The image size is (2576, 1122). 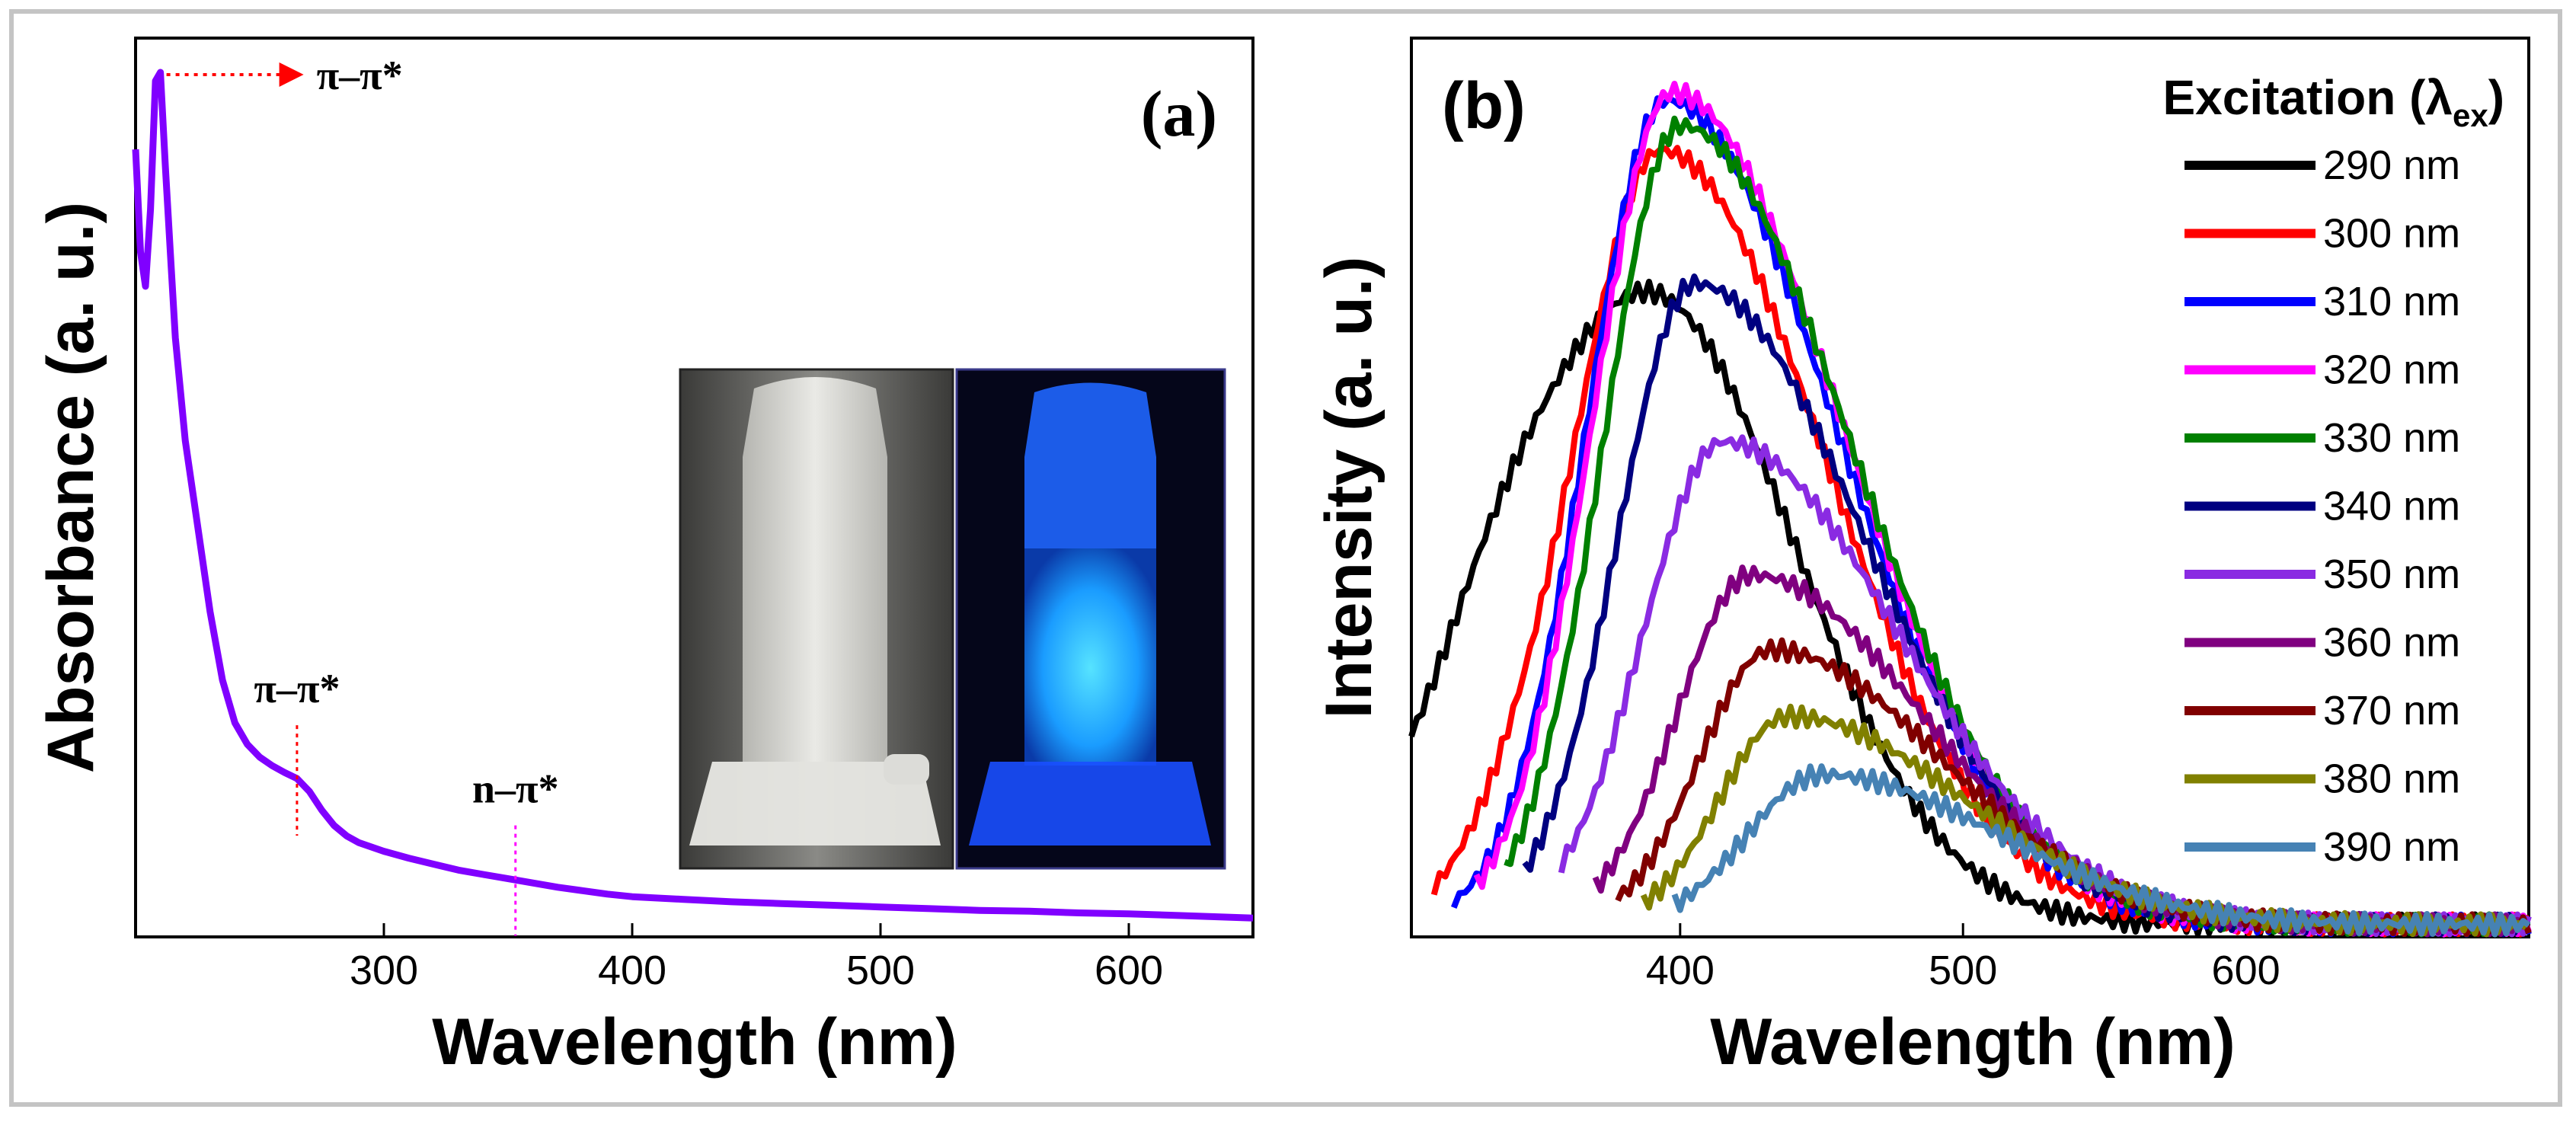 I want to click on panel-label-b: (b), so click(x=1484, y=105).